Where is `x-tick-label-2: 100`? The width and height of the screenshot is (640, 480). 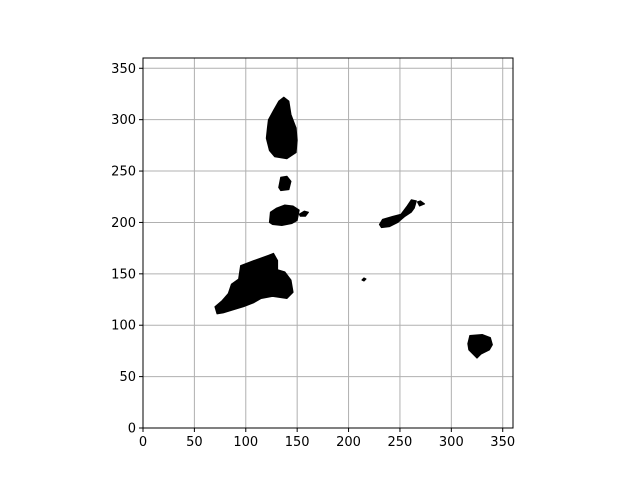 x-tick-label-2: 100 is located at coordinates (245, 442).